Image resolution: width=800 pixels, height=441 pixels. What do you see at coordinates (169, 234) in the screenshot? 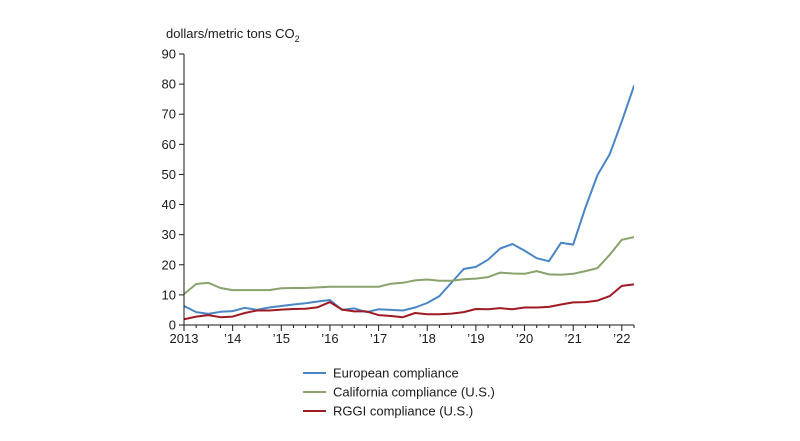
I see `y-tick-label: 30` at bounding box center [169, 234].